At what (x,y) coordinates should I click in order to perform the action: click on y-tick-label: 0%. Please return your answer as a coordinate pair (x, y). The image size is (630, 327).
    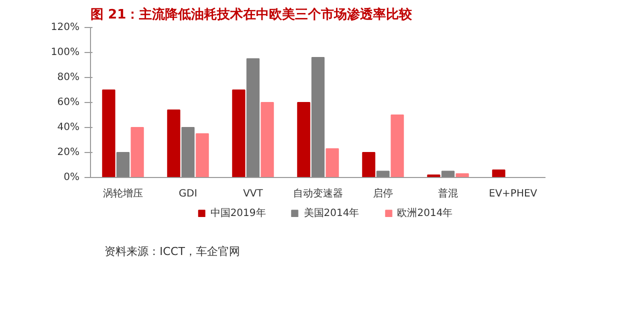
    Looking at the image, I should click on (72, 177).